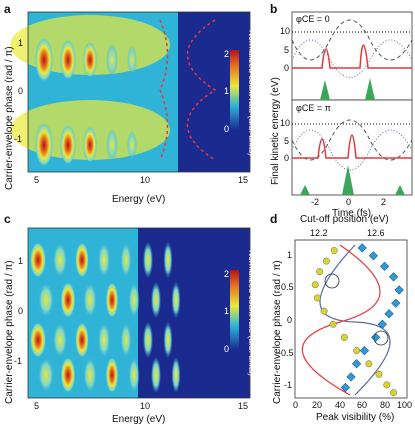  I want to click on panel-d-top-xtick: 12.2, so click(319, 233).